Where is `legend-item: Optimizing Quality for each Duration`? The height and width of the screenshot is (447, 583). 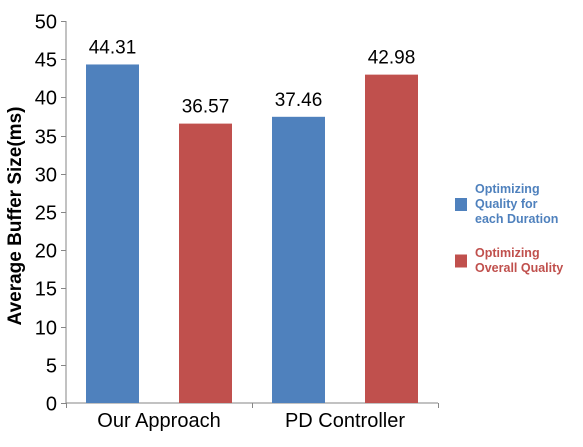 legend-item: Optimizing Quality for each Duration is located at coordinates (506, 204).